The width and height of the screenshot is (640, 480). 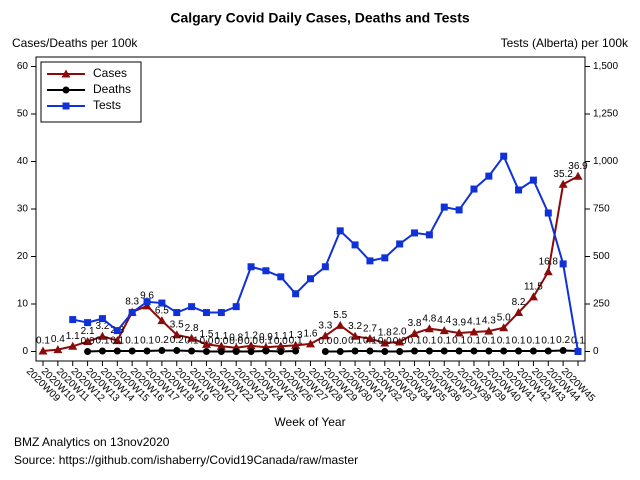 What do you see at coordinates (605, 114) in the screenshot?
I see `y2-tick-label: 1,250` at bounding box center [605, 114].